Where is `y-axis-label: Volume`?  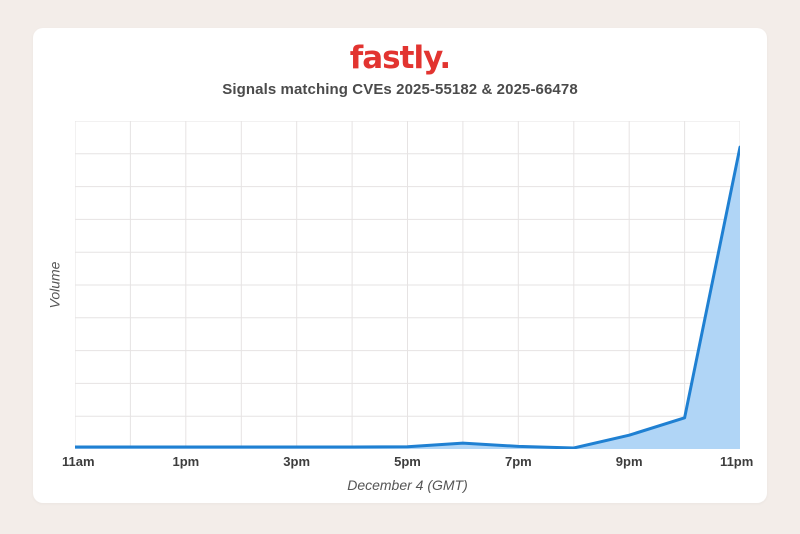
y-axis-label: Volume is located at coordinates (54, 285).